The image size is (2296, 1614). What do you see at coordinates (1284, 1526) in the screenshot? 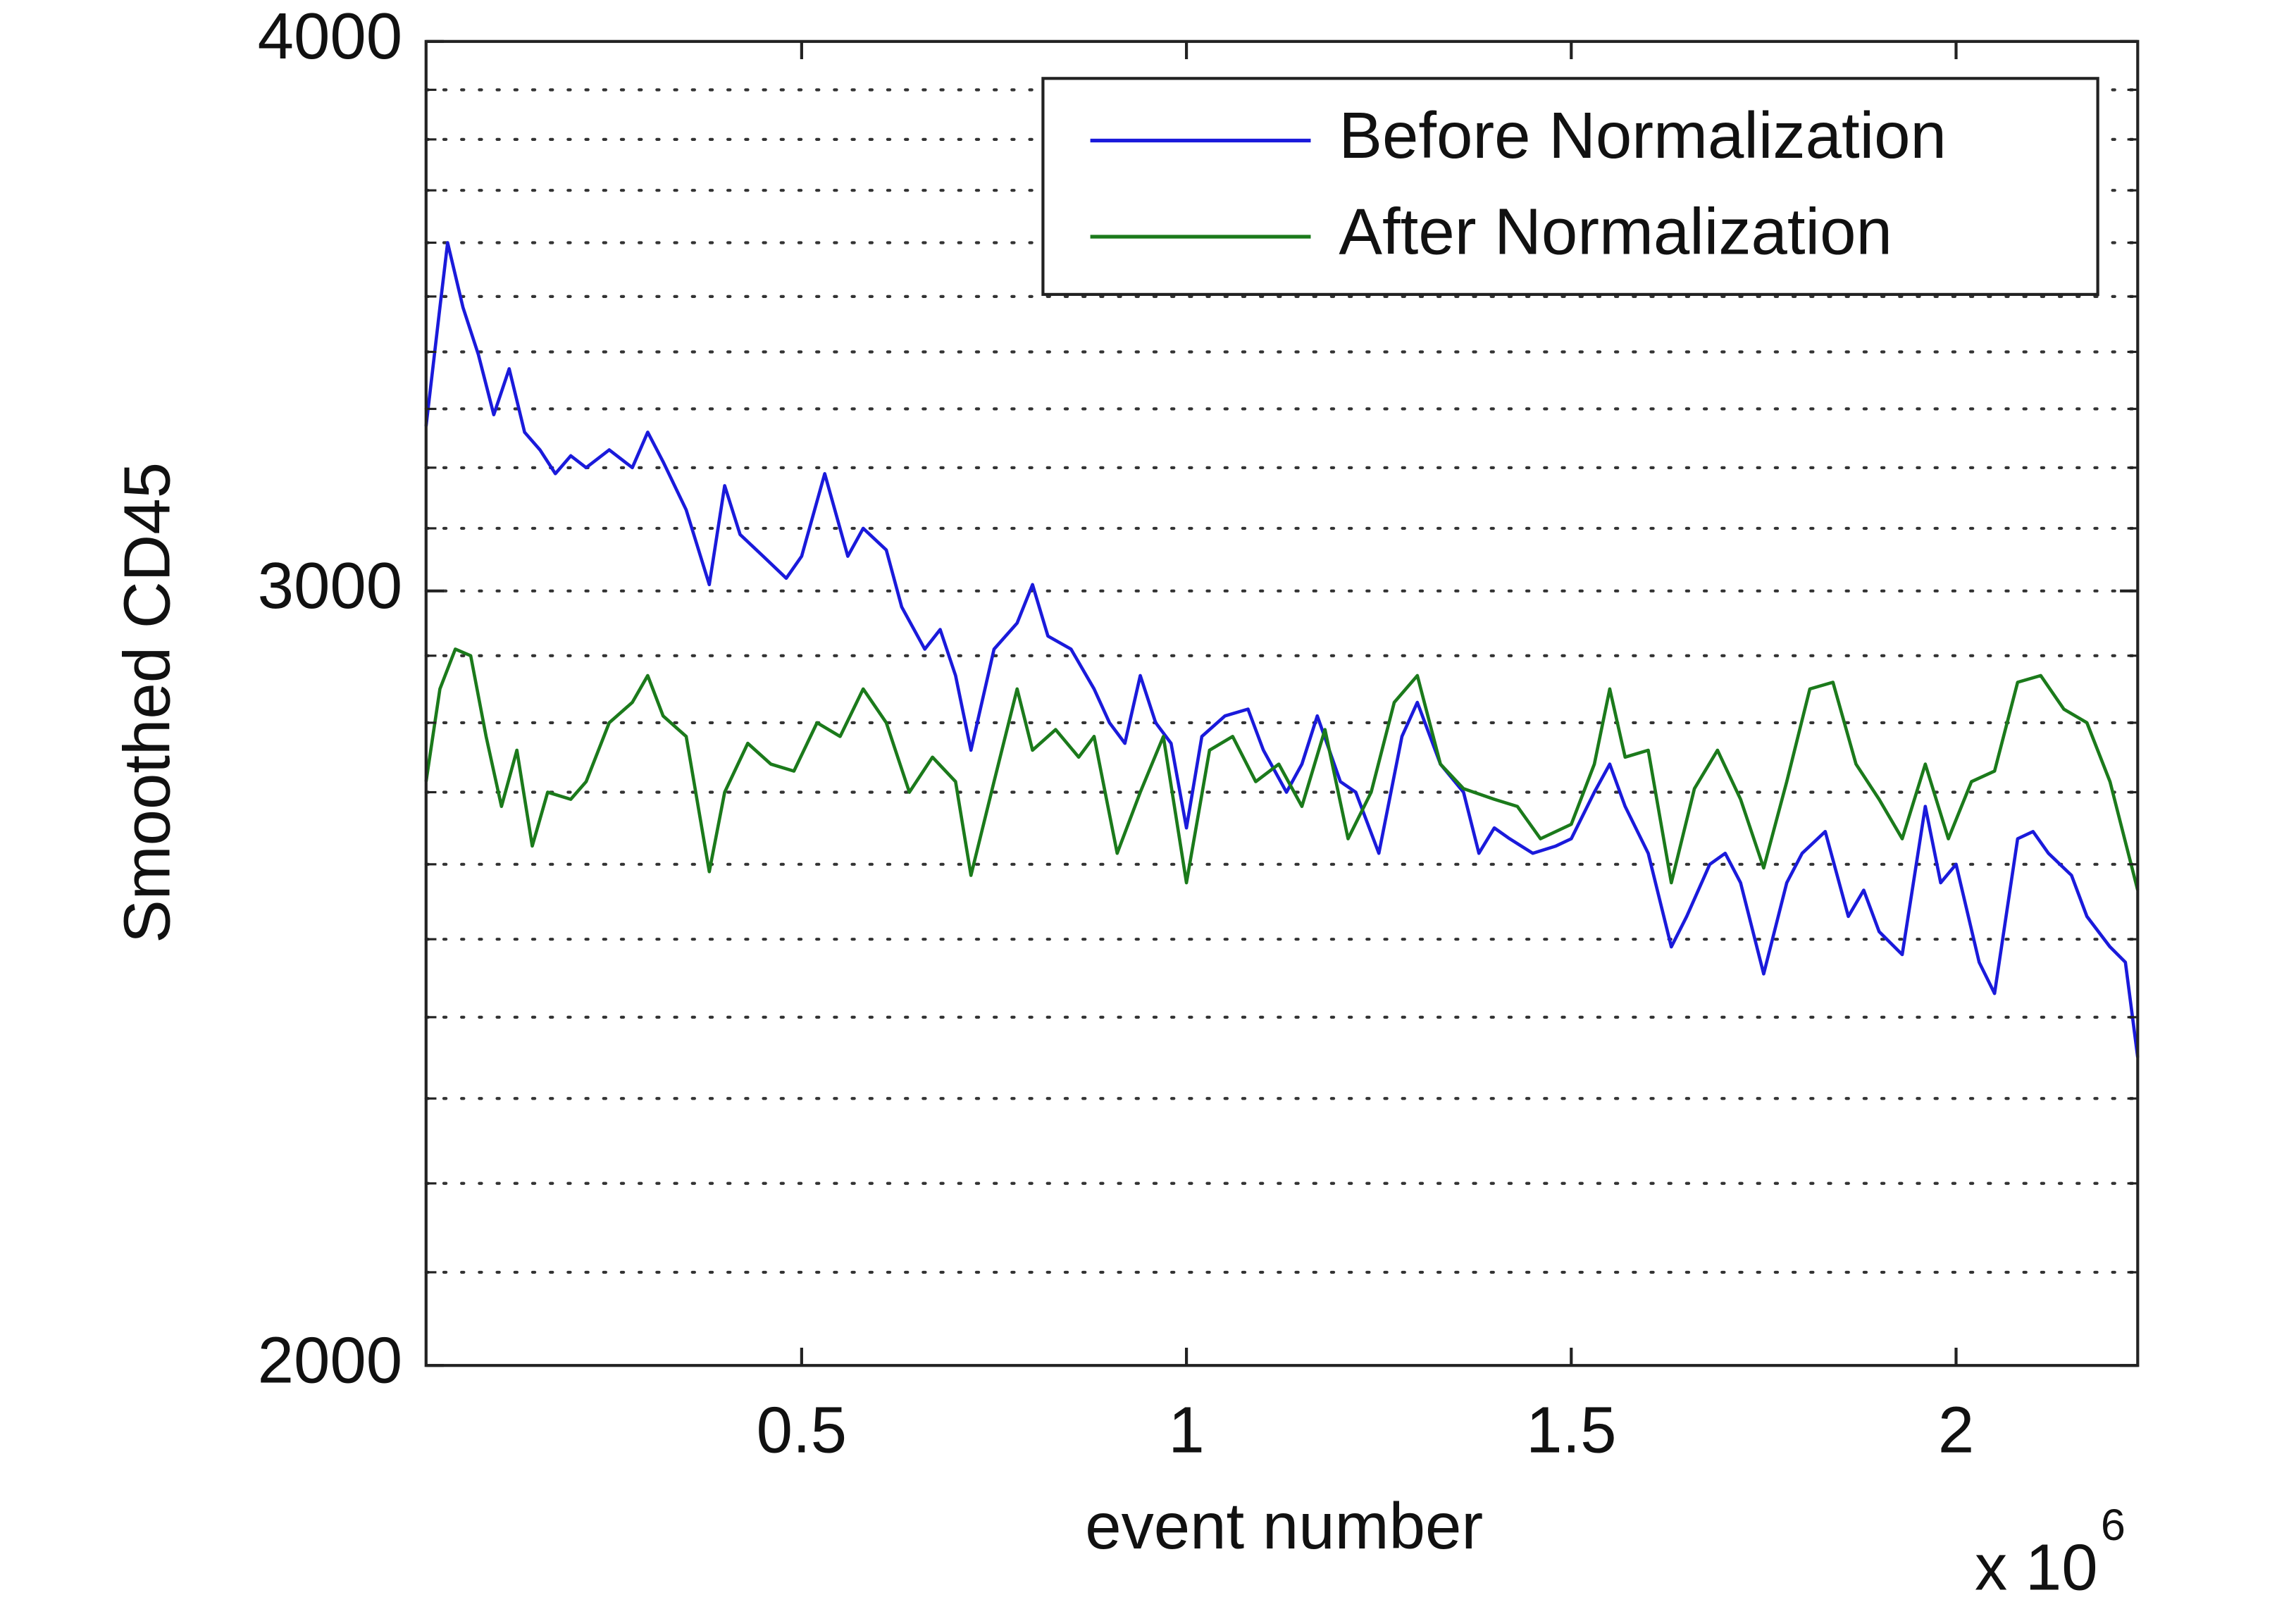
I see `x-axis-label: event number` at bounding box center [1284, 1526].